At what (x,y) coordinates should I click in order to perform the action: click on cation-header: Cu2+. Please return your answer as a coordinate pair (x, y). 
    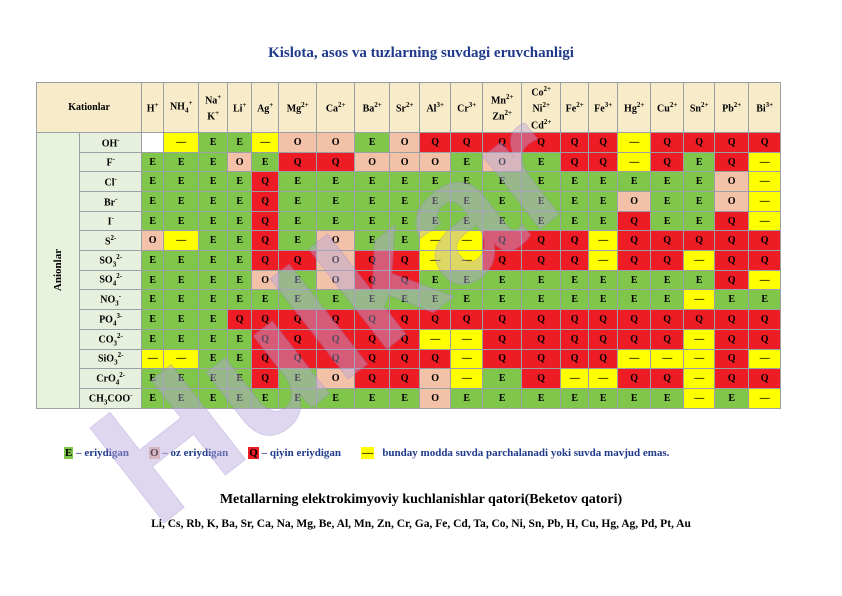
    Looking at the image, I should click on (667, 107).